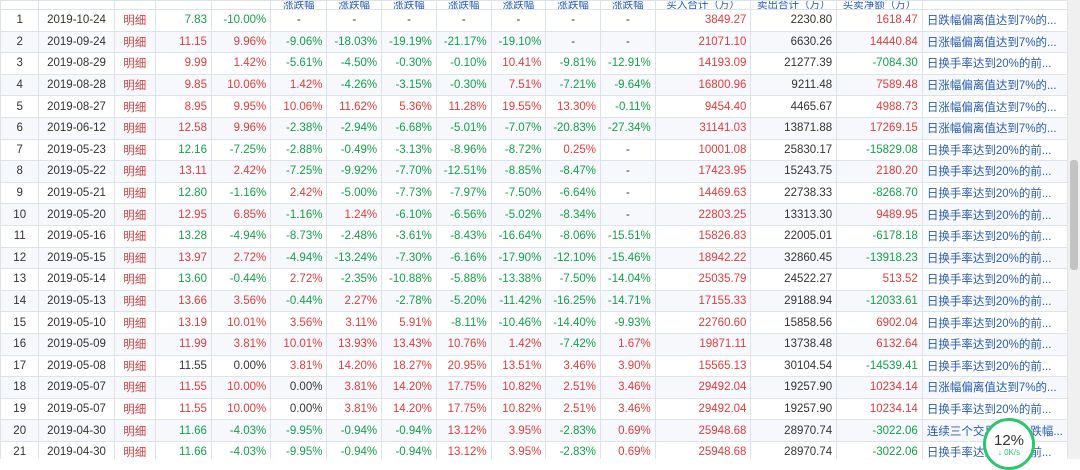  I want to click on row-index: 7, so click(20, 150).